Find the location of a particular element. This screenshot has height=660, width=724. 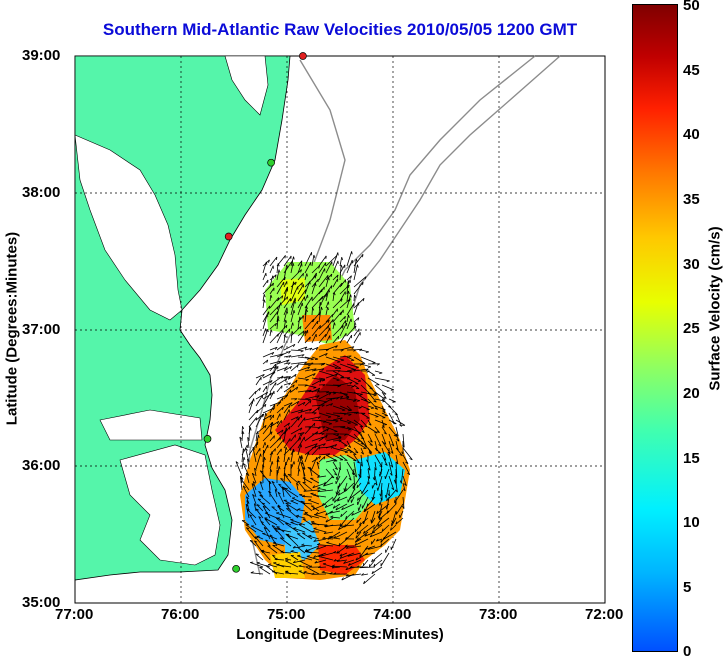

colorbar-tick: 50 is located at coordinates (691, 7).